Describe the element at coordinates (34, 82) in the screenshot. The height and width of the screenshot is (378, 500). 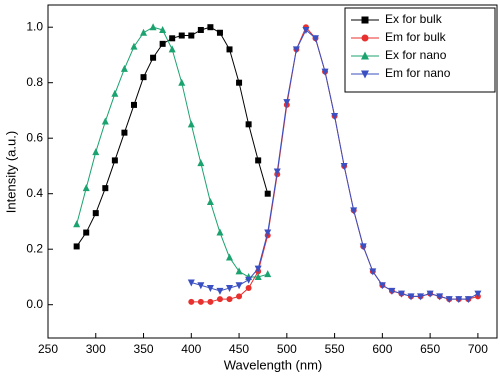
I see `y-tick-label: 0.8` at that location.